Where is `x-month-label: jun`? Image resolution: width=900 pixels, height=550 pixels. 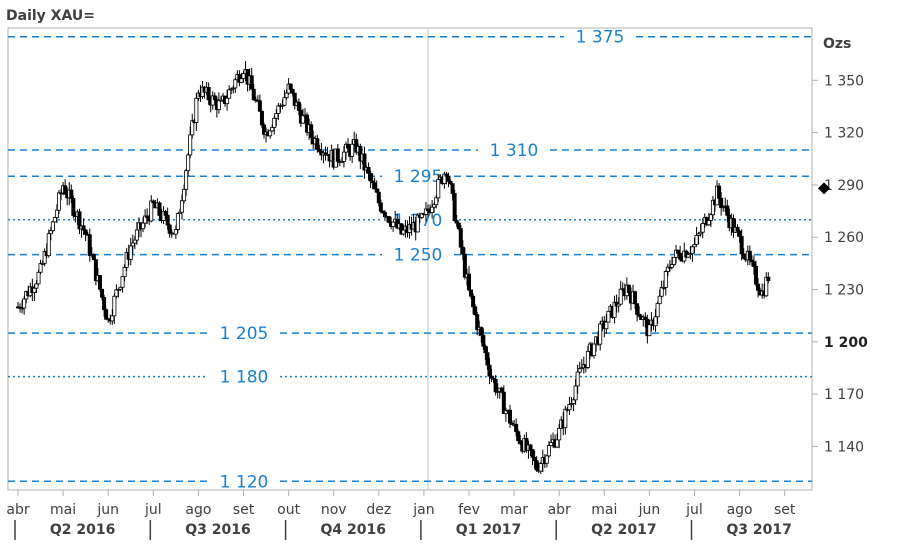
x-month-label: jun is located at coordinates (107, 510).